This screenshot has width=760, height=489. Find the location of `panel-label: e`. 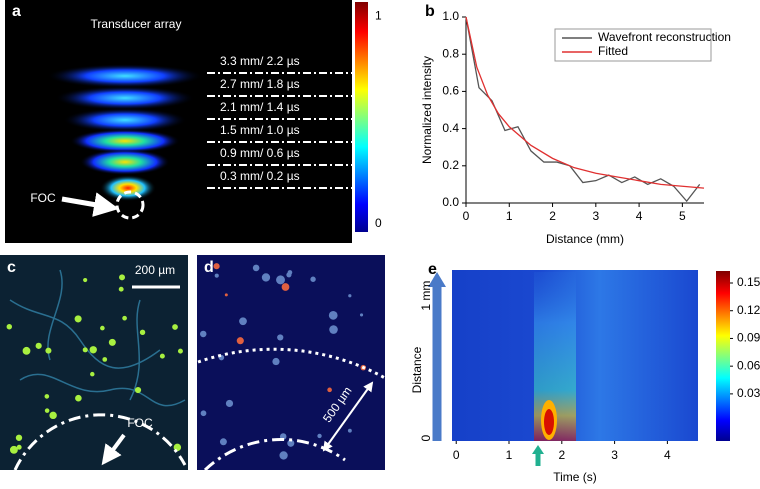

panel-label: e is located at coordinates (432, 269).